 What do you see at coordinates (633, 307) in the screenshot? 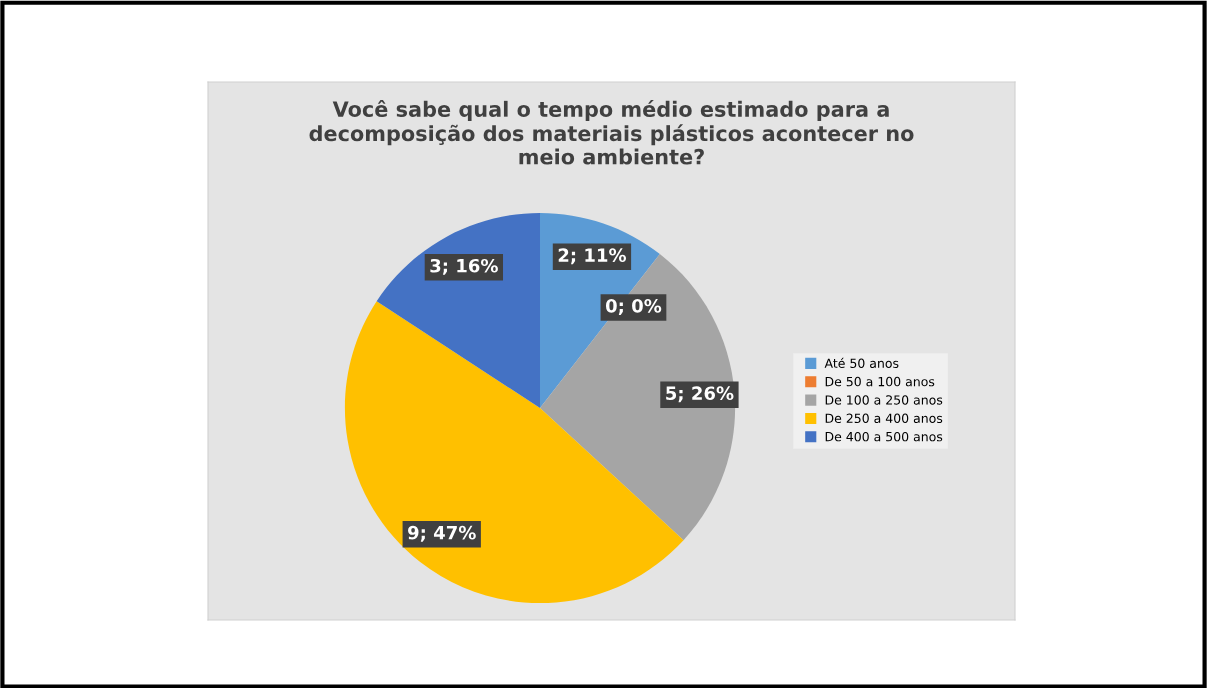
I see `text: 0; 0%` at bounding box center [633, 307].